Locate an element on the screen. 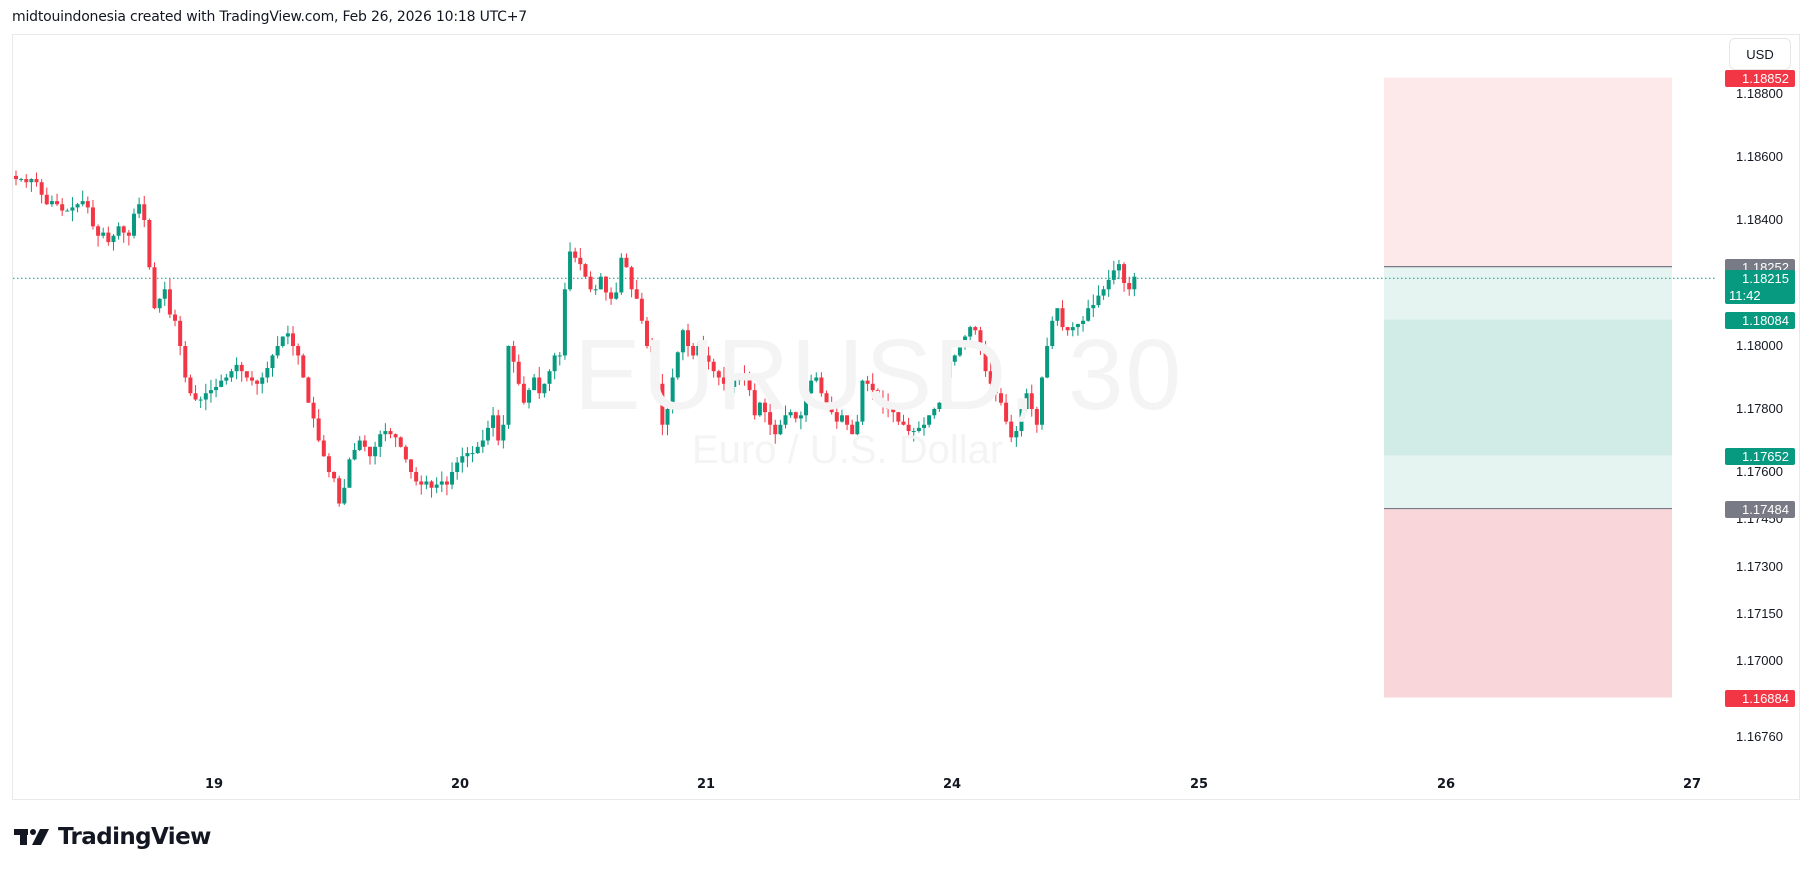 Image resolution: width=1814 pixels, height=877 pixels. date-tick-label: 19 is located at coordinates (214, 784).